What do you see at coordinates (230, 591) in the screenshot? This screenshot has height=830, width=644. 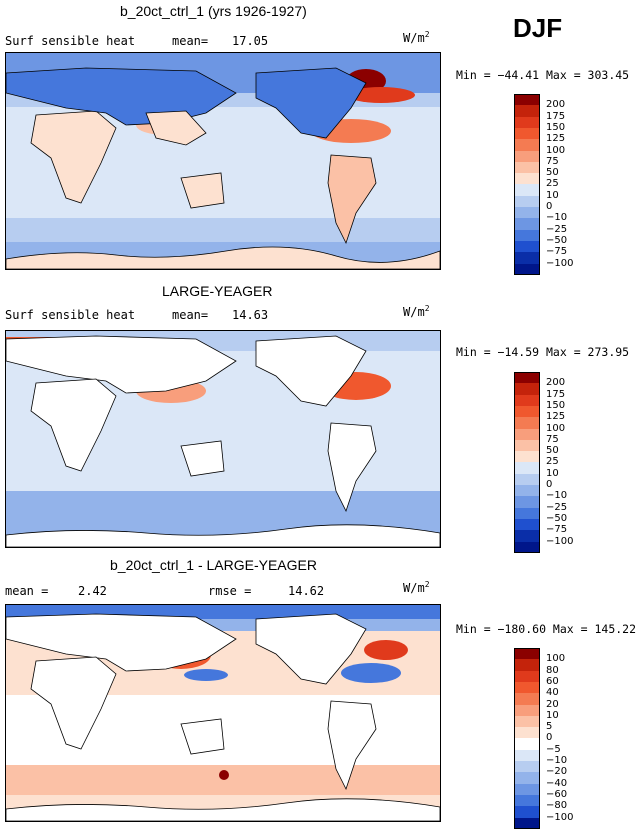 I see `panel3-rmse-label: rmse =` at bounding box center [230, 591].